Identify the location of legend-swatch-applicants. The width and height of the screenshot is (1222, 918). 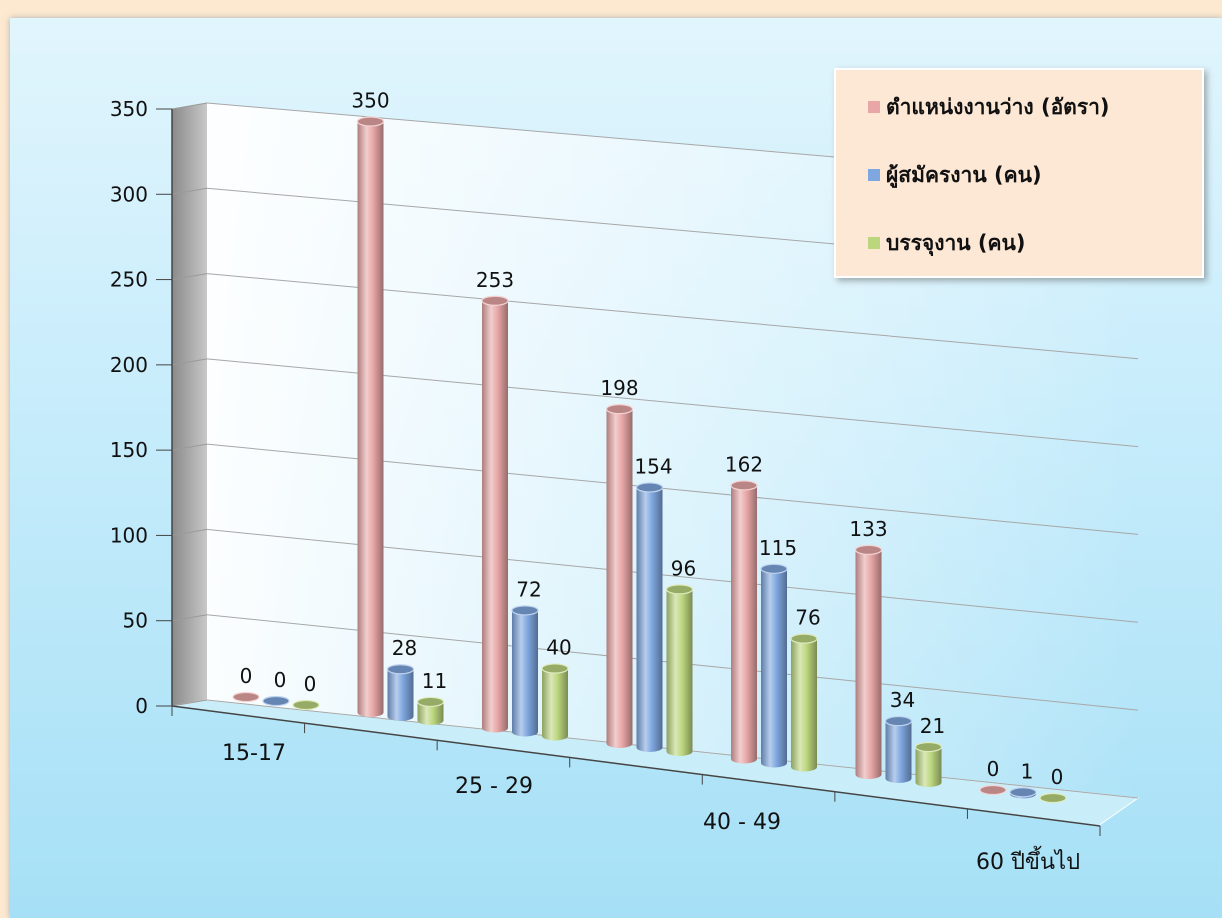
(874, 175).